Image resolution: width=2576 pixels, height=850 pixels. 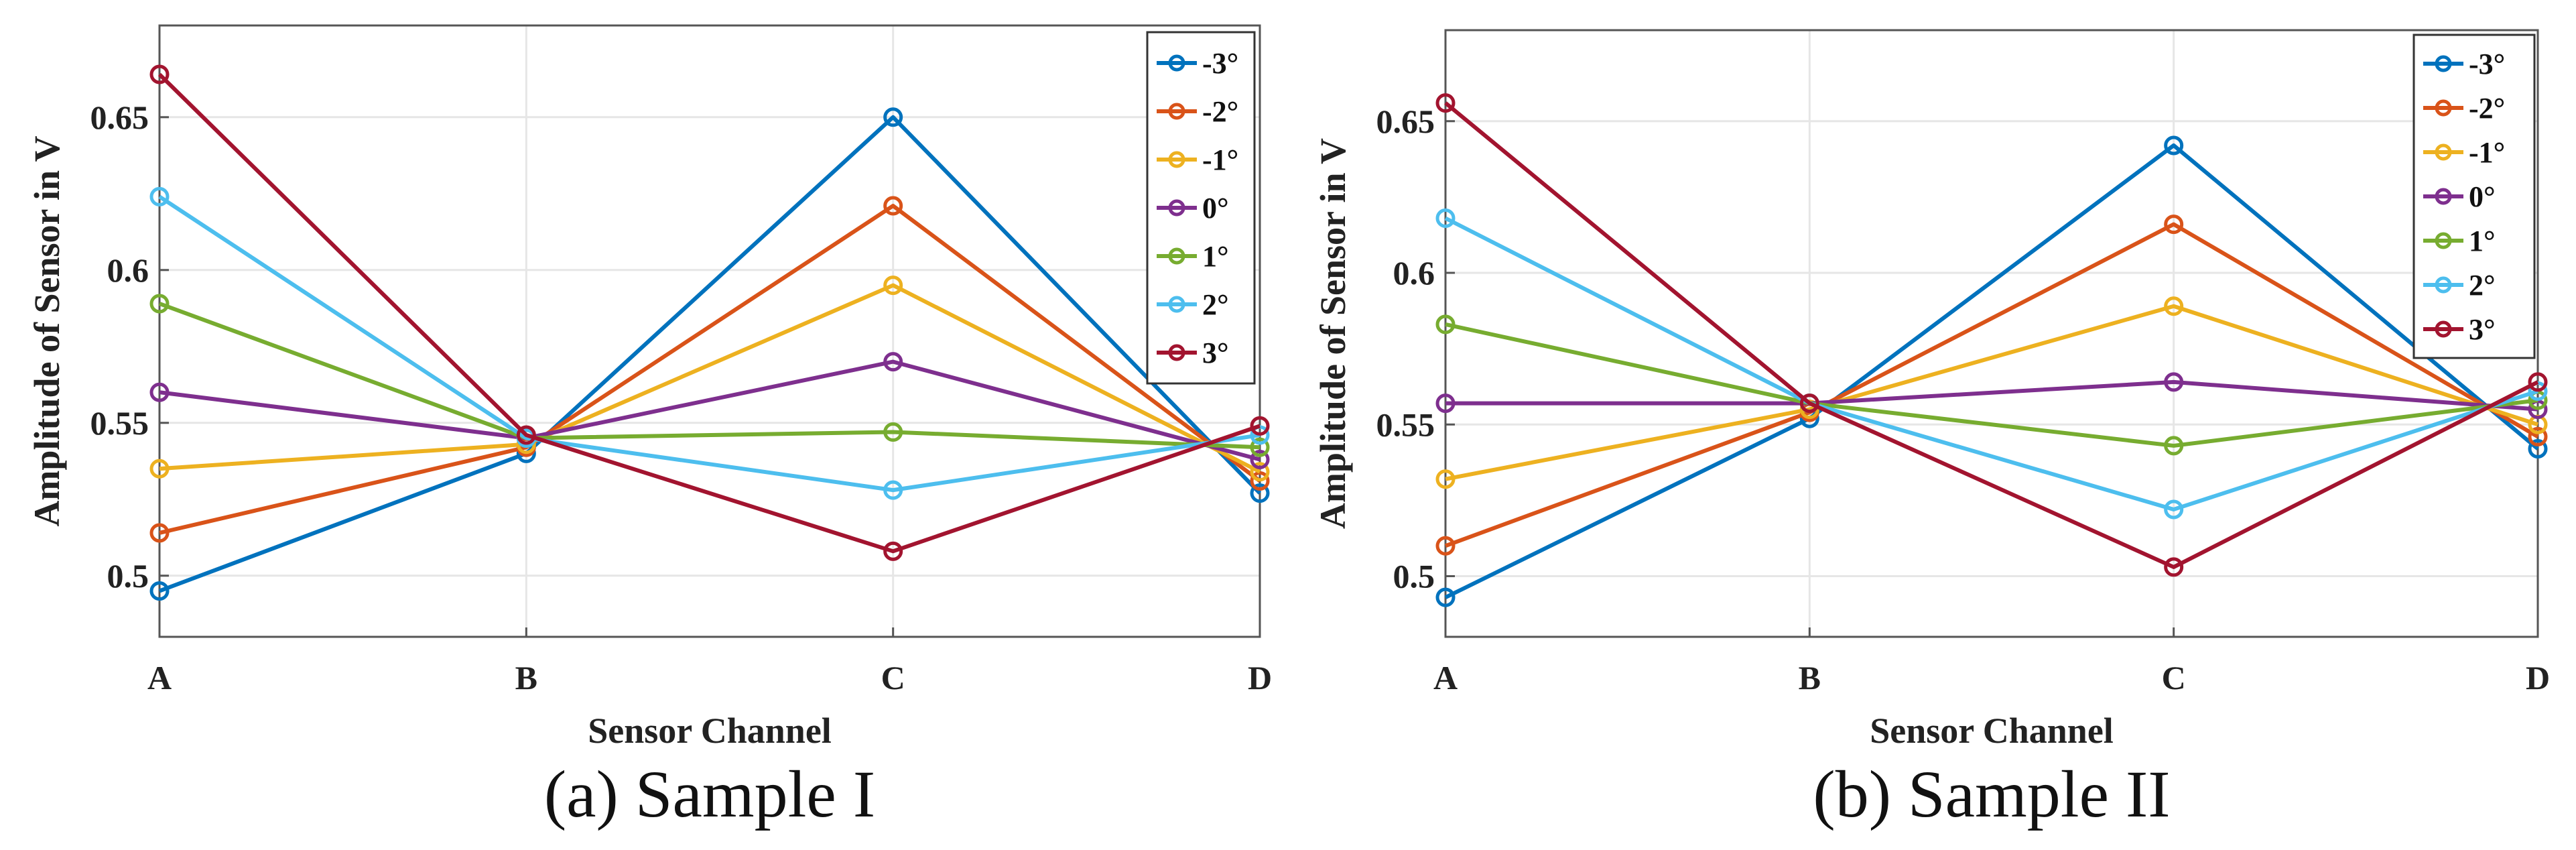 What do you see at coordinates (1991, 794) in the screenshot?
I see `panel-caption: (b) Sample II` at bounding box center [1991, 794].